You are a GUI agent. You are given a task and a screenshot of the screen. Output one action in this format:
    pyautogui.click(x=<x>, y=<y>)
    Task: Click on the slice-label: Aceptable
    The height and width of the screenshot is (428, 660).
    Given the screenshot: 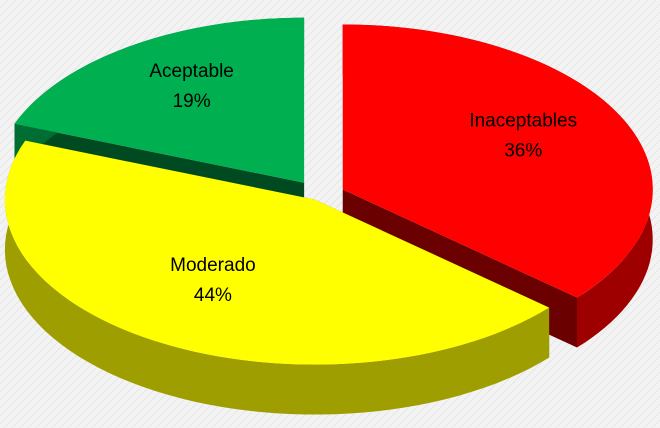 What is the action you would take?
    pyautogui.click(x=191, y=71)
    